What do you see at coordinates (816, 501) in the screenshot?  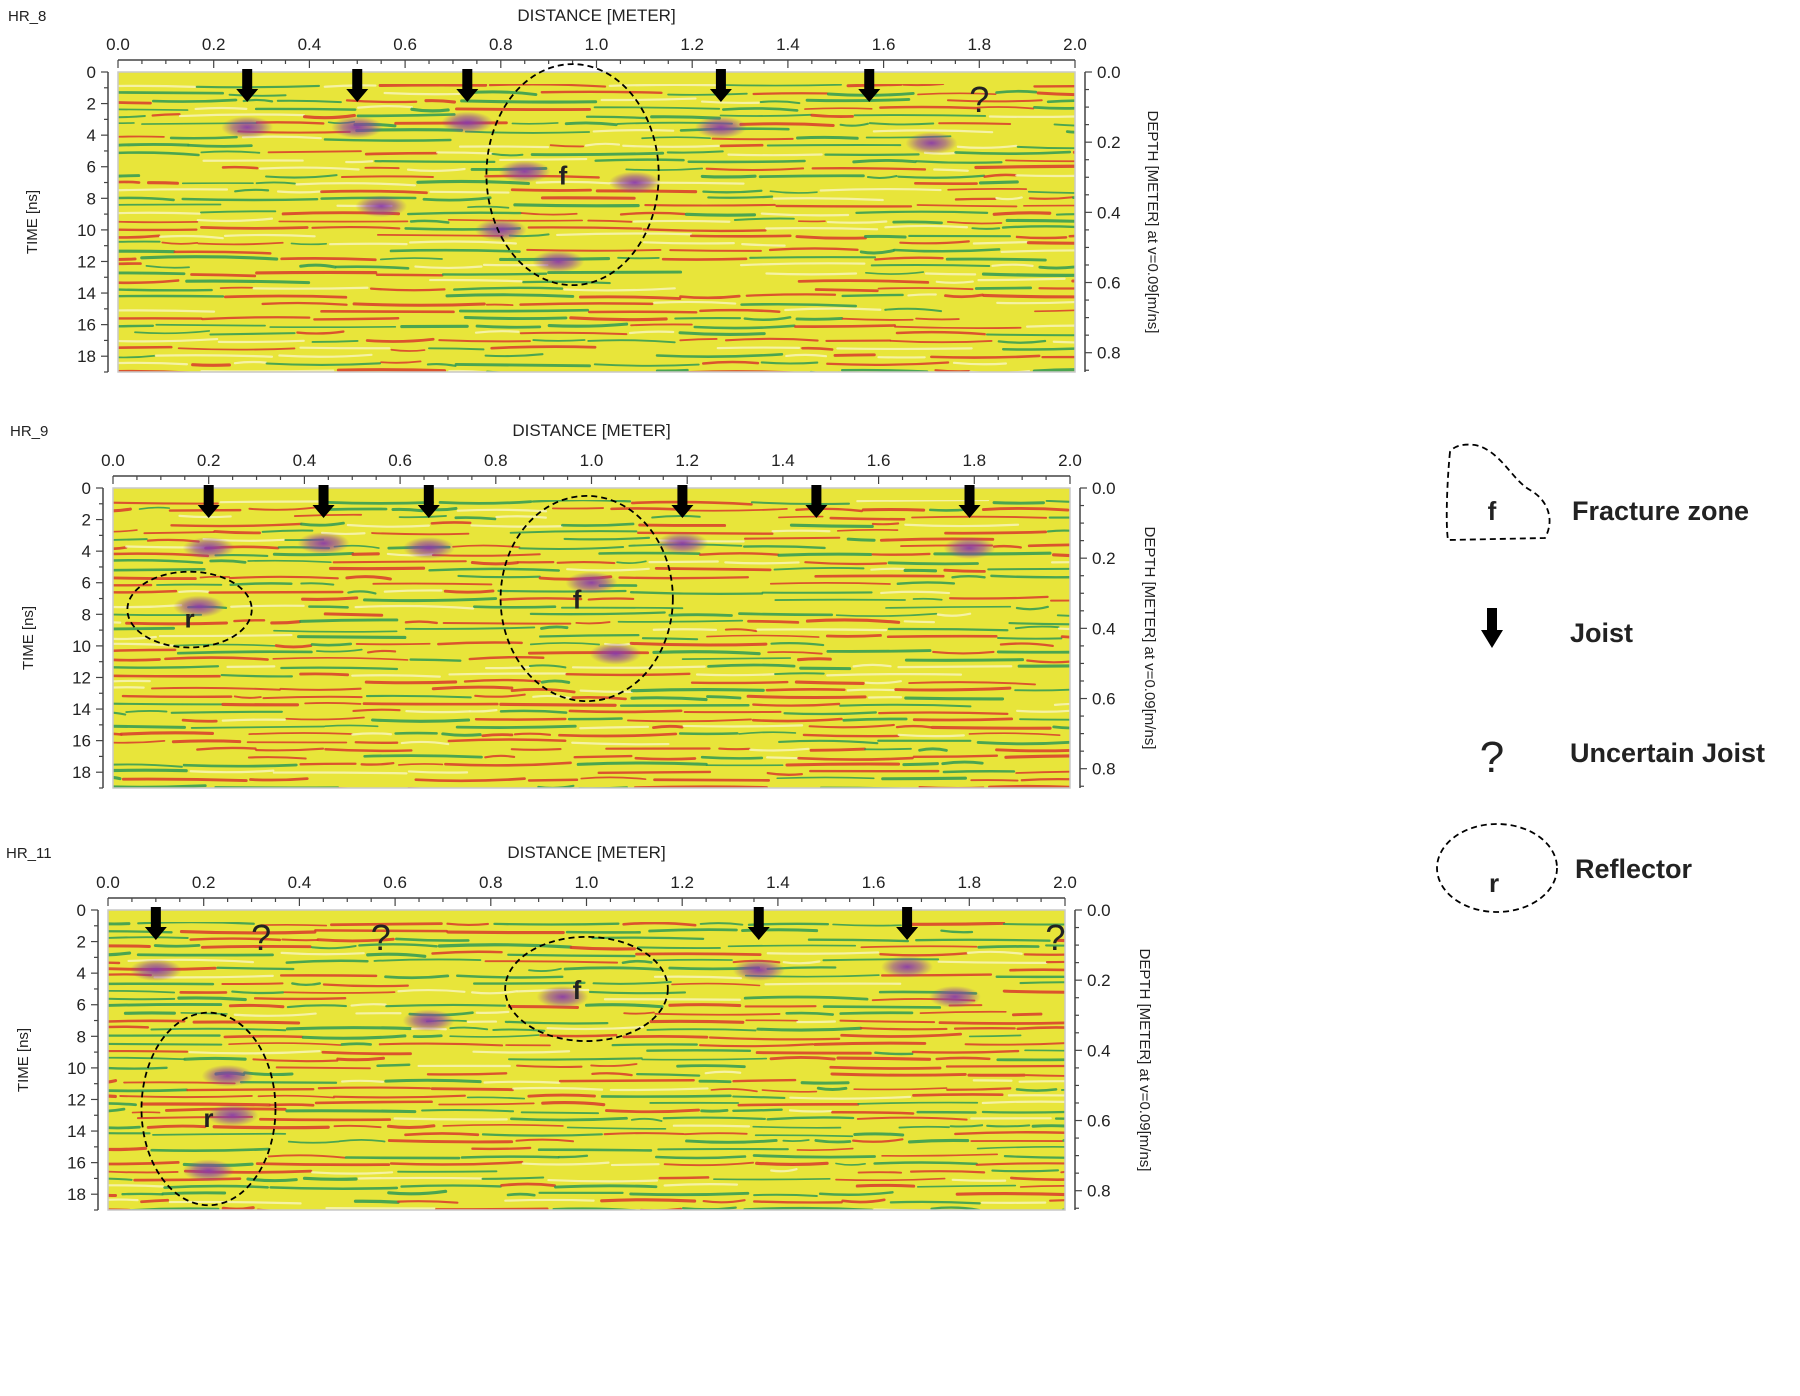 I see `joist-arrow` at bounding box center [816, 501].